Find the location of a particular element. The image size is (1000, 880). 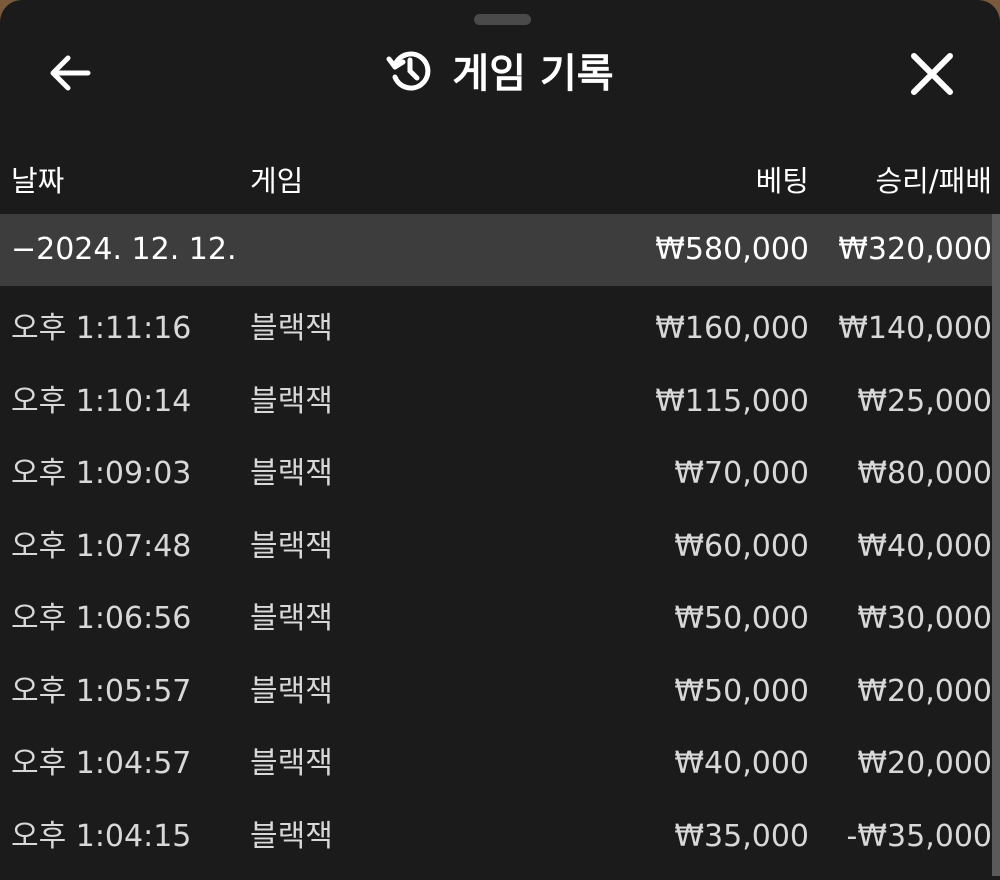

row-result: ₩40,000 is located at coordinates (924, 546).